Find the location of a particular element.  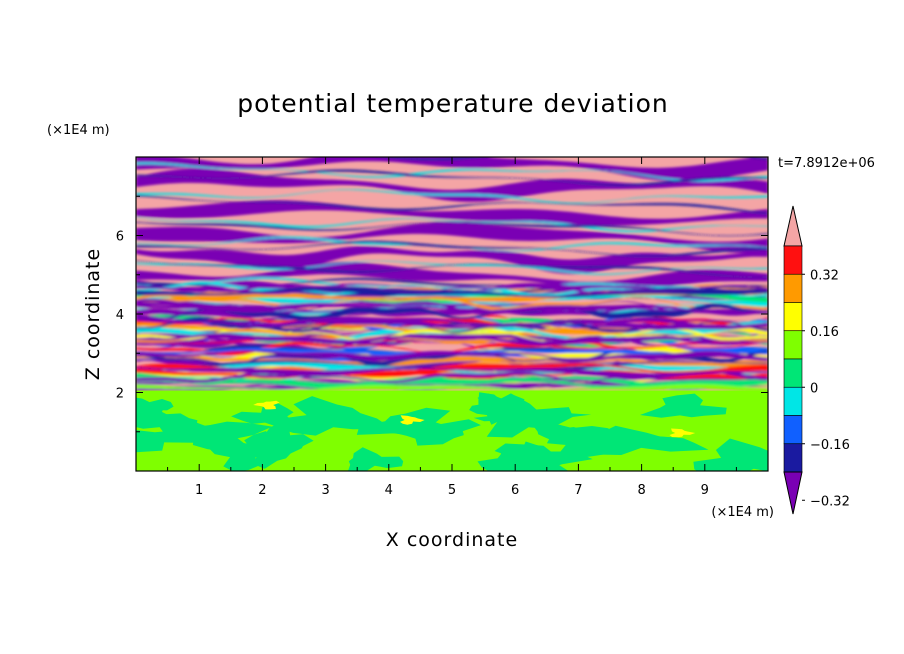

x-tick-label: 5 is located at coordinates (452, 490).